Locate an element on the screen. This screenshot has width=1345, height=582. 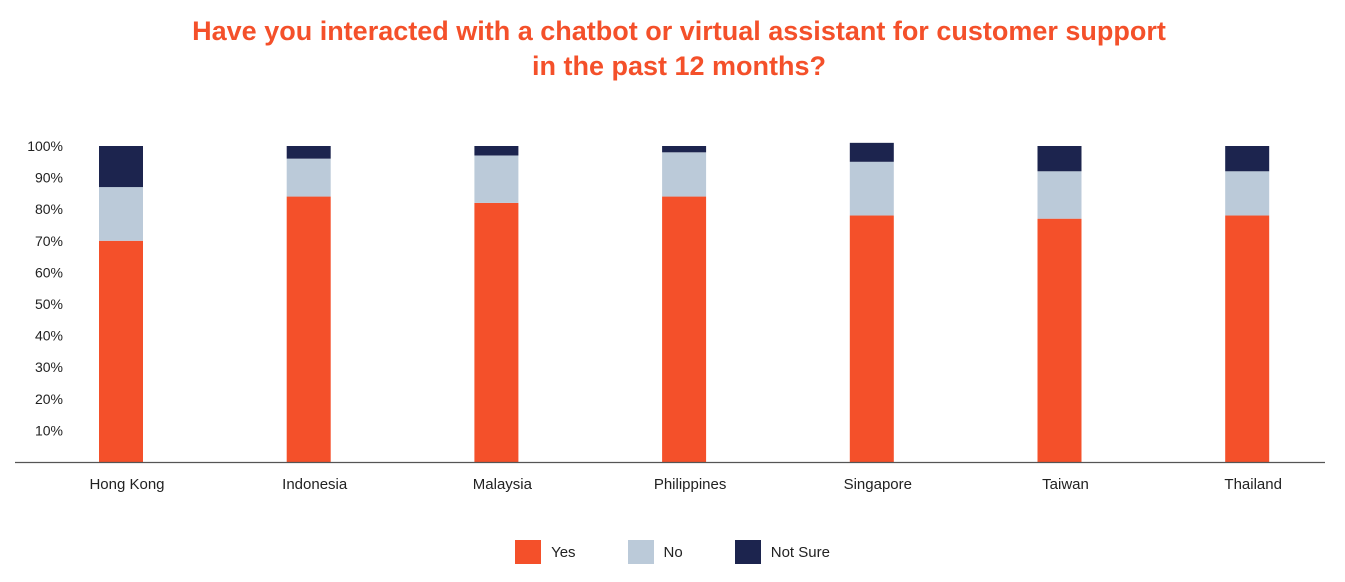
chart-title-line-2: in the past 12 months? is located at coordinates (679, 66).